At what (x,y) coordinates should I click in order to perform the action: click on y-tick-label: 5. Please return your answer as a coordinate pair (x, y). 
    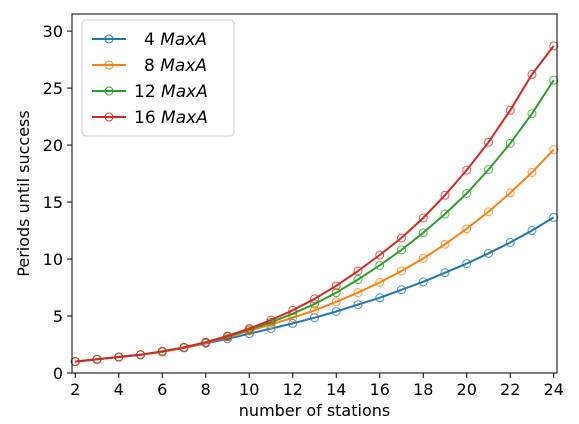
    Looking at the image, I should click on (58, 316).